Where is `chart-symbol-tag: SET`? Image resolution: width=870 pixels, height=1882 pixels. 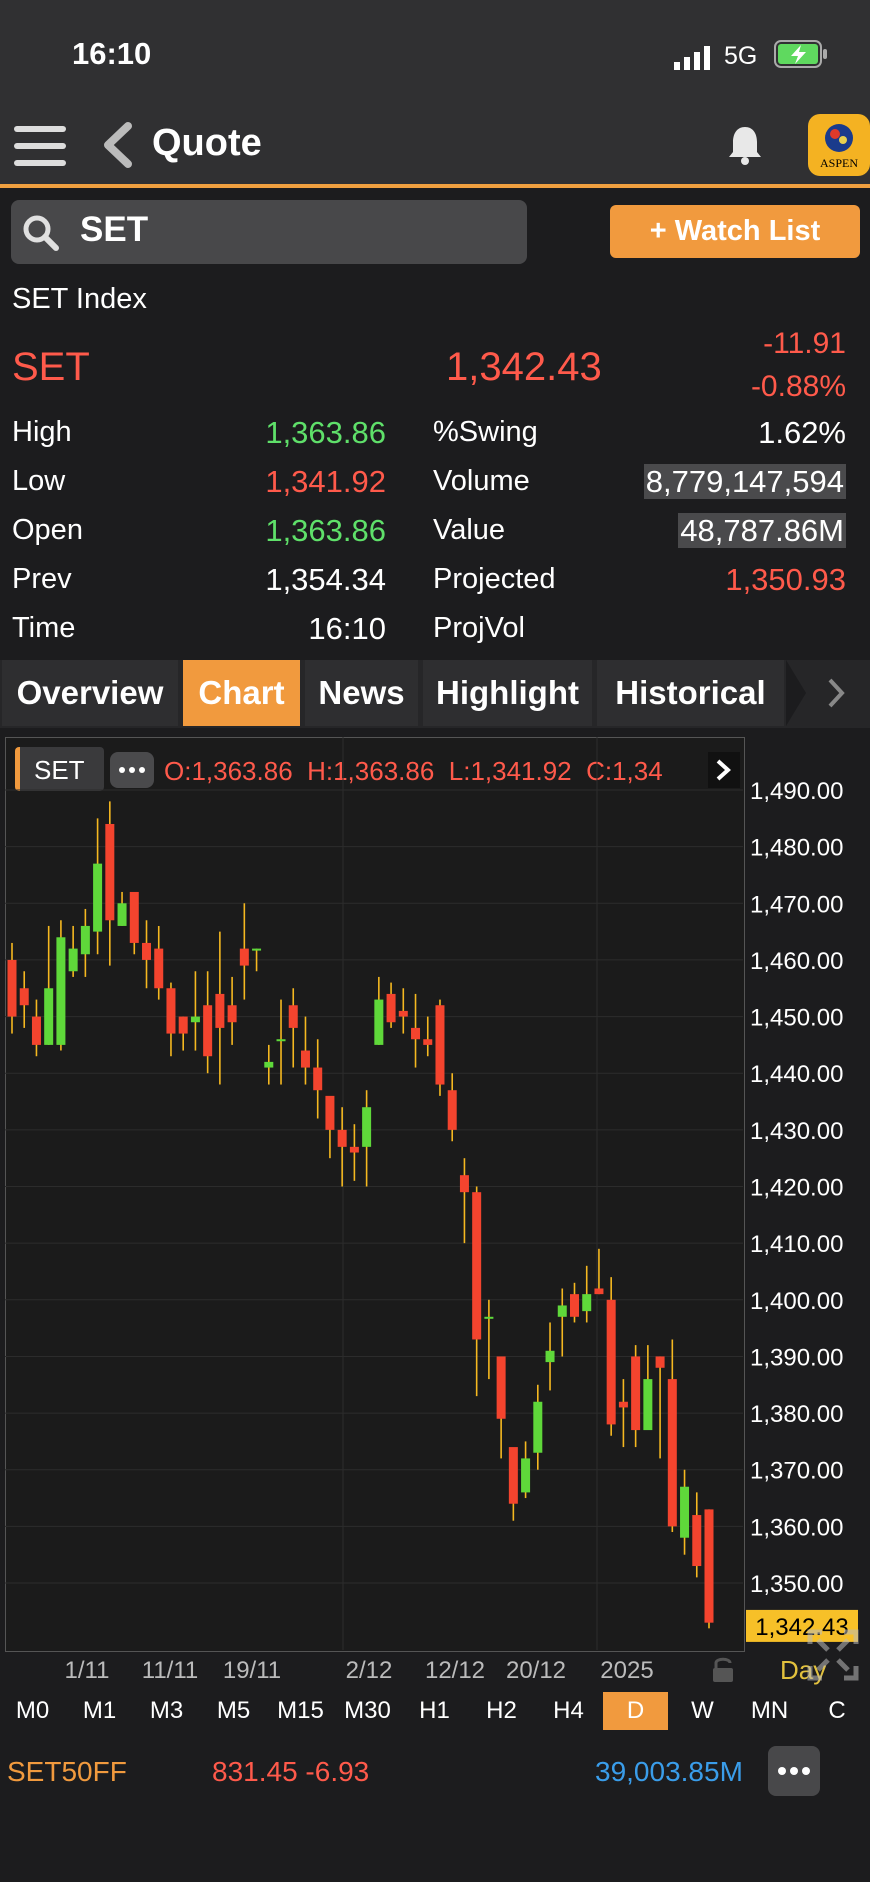 chart-symbol-tag: SET is located at coordinates (59, 769).